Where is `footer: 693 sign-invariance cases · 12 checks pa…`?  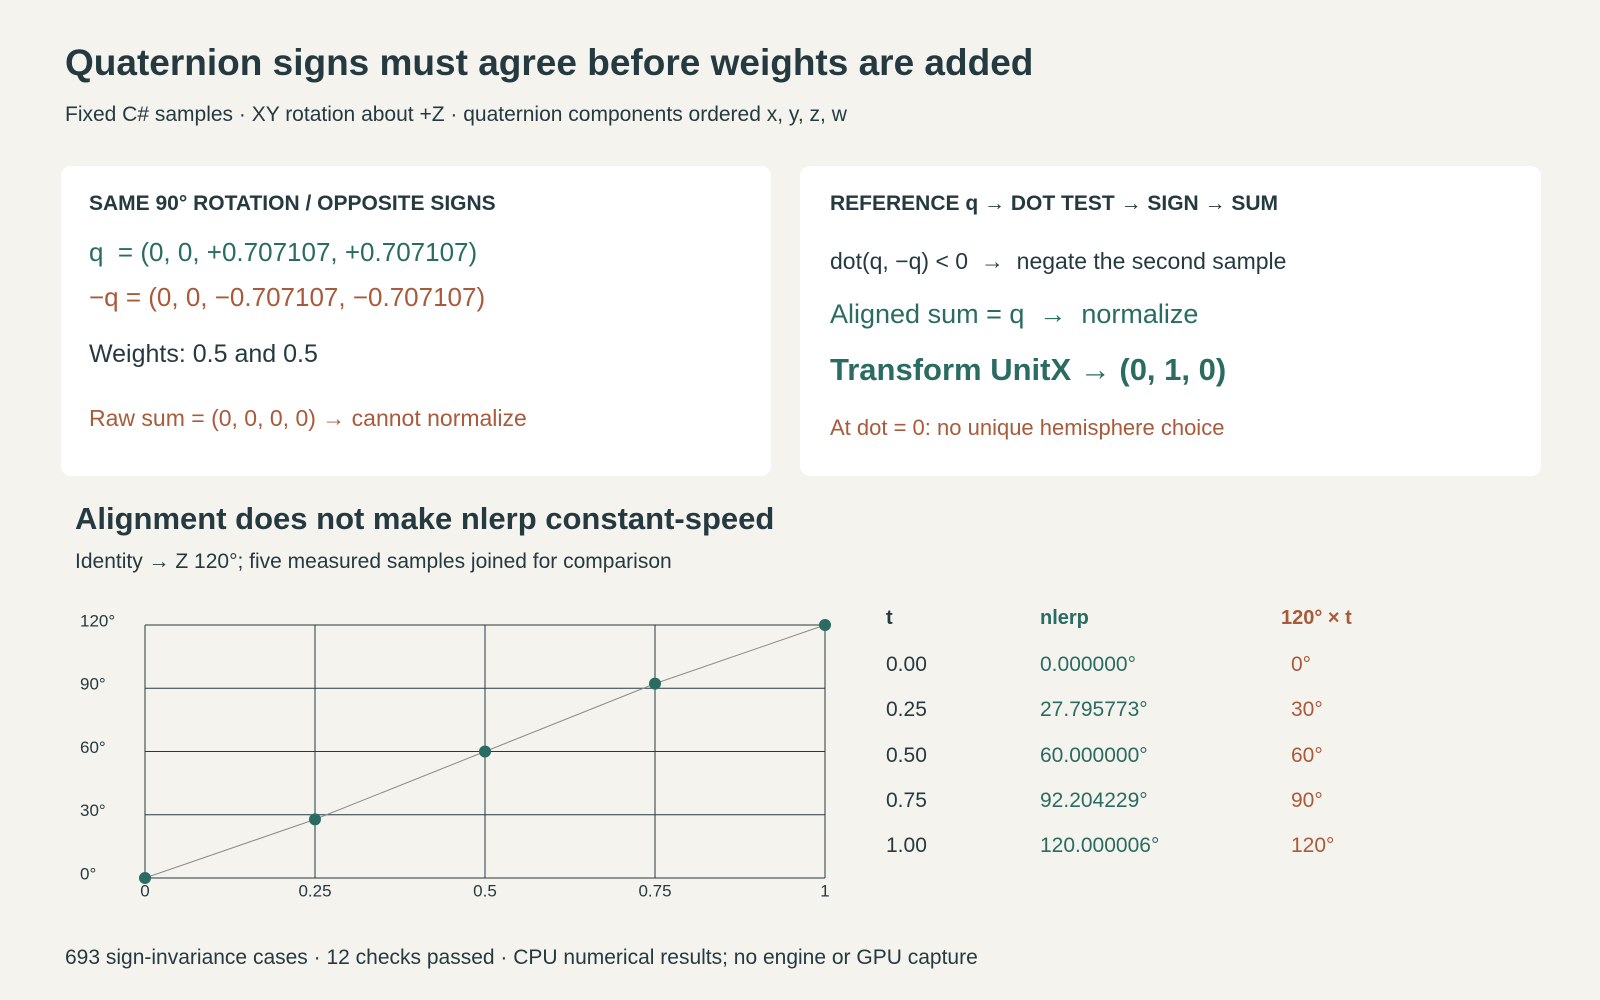
footer: 693 sign-invariance cases · 12 checks pa… is located at coordinates (521, 957).